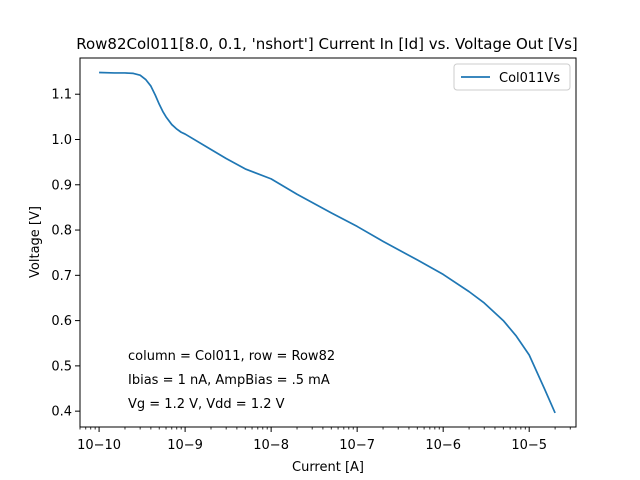 The image size is (640, 480). I want to click on legend-label: Col011Vs, so click(529, 78).